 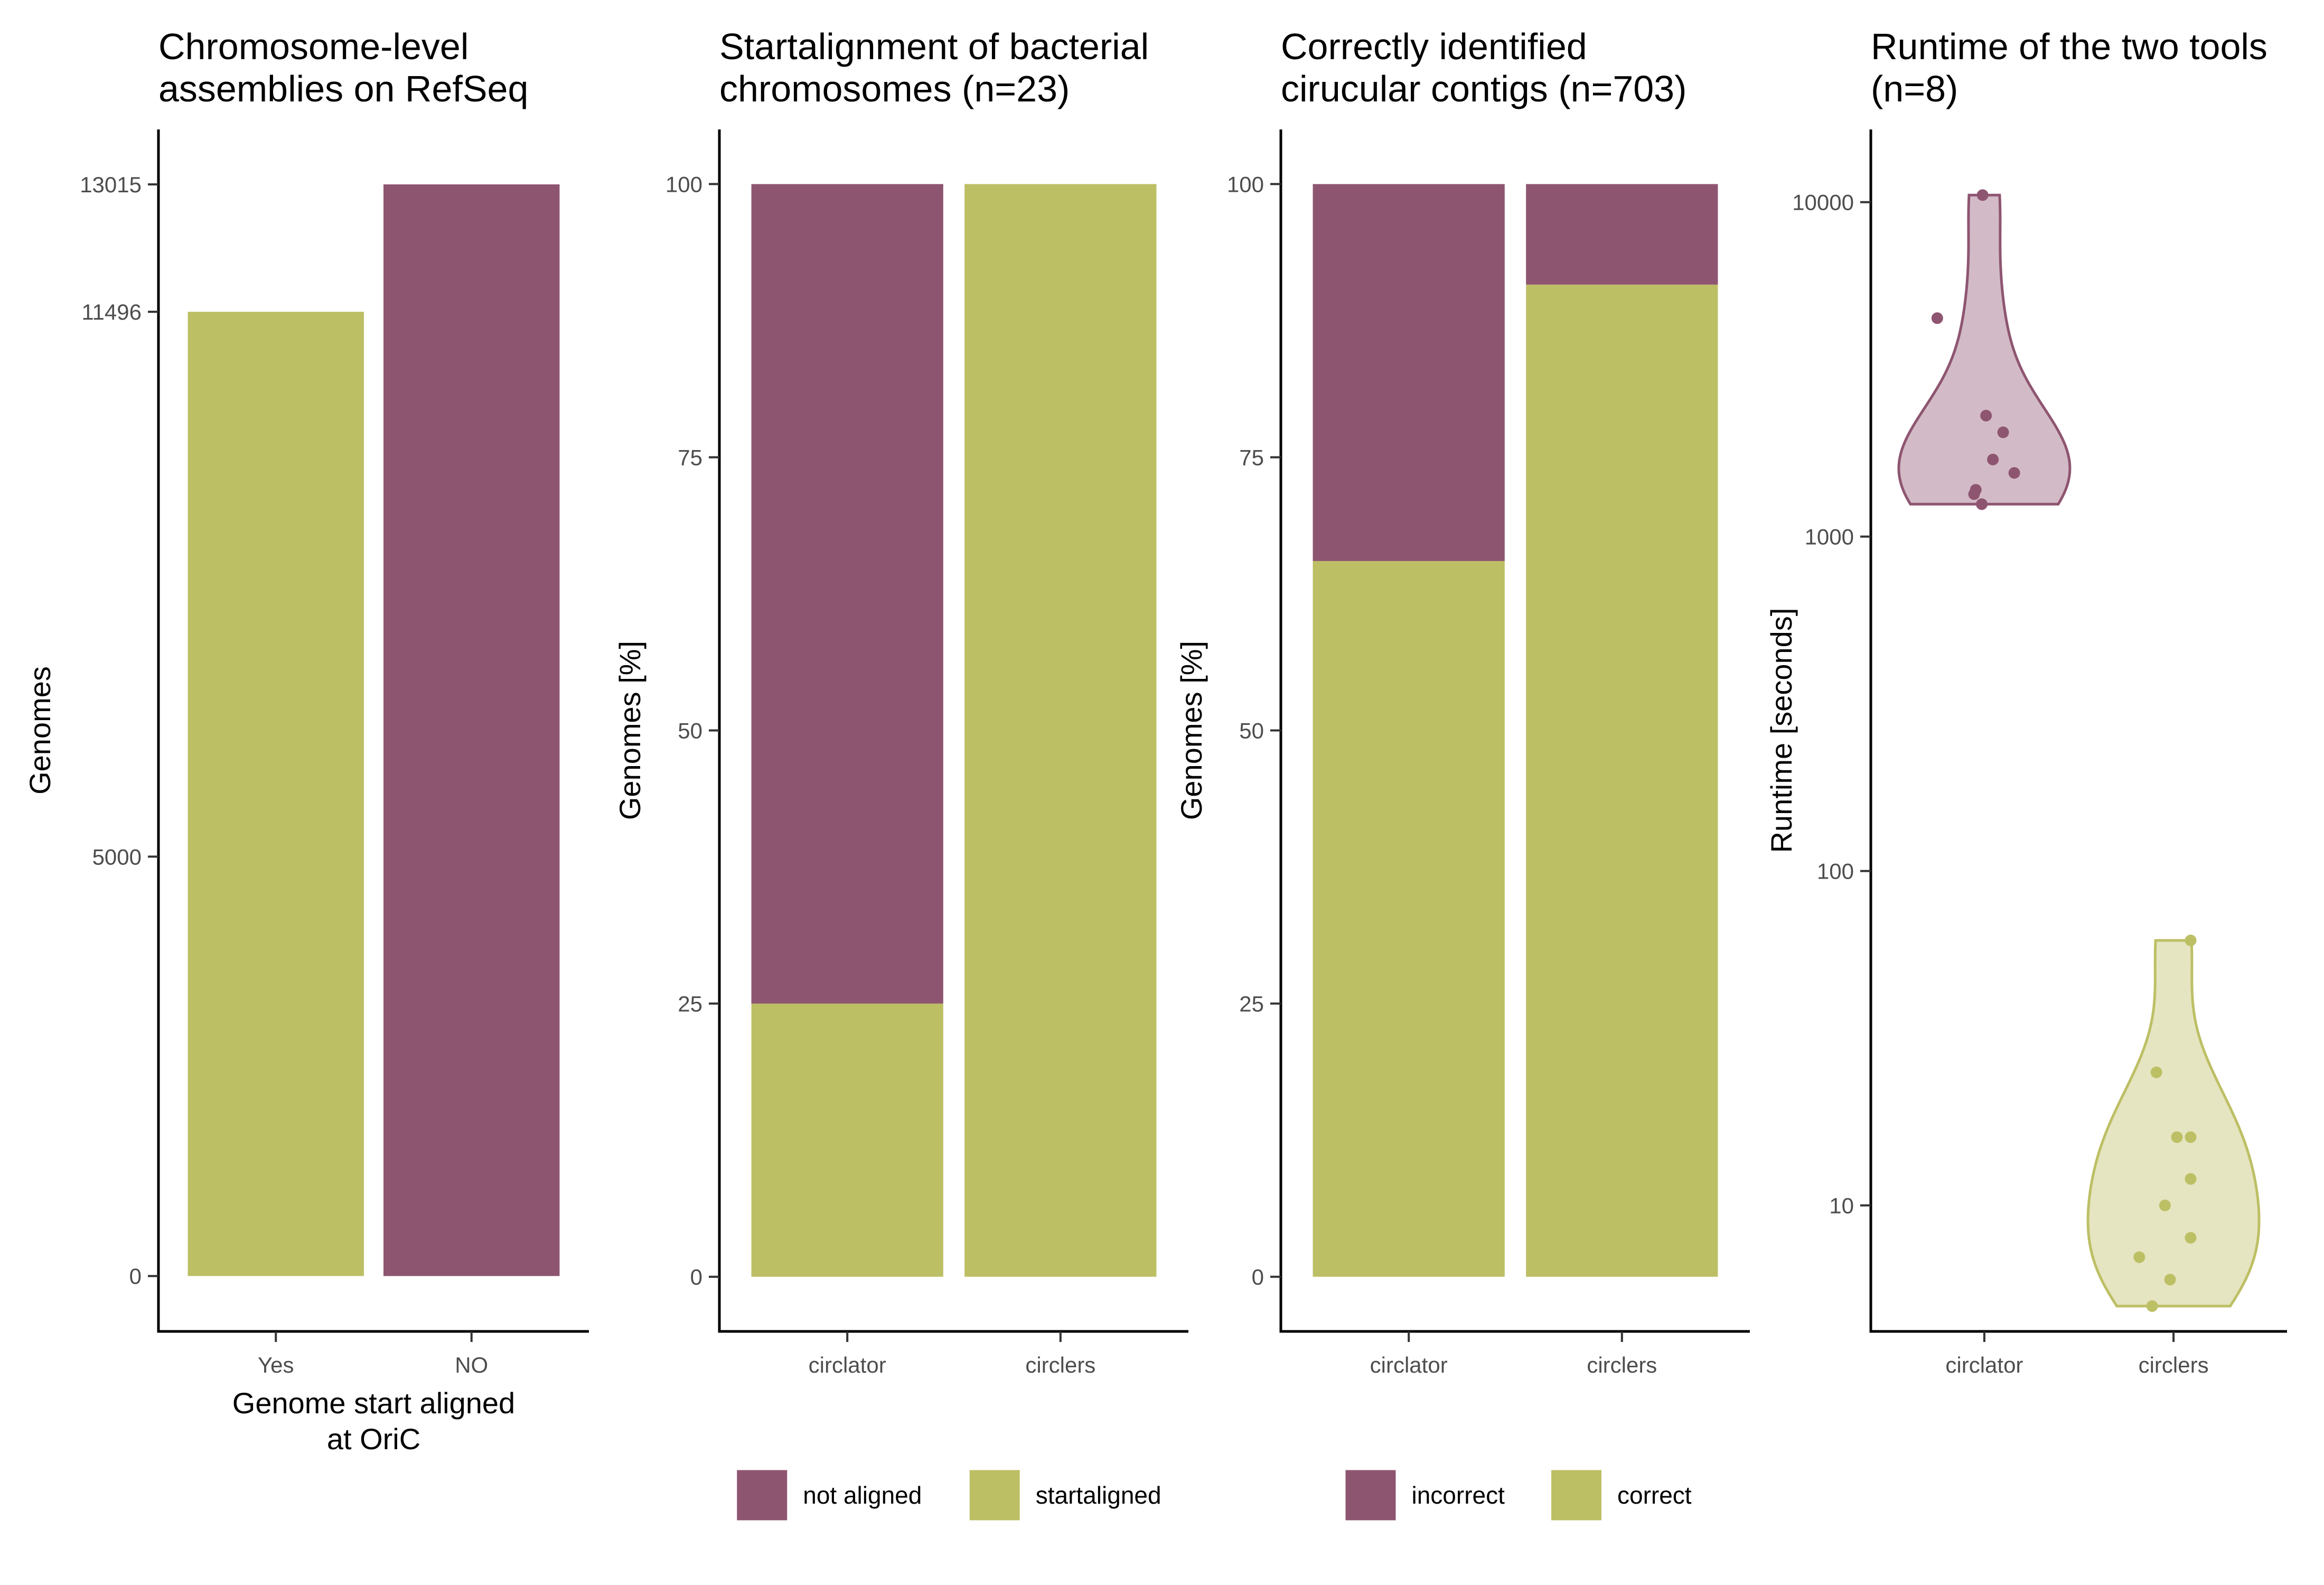 I want to click on panel-4-title-line-1: Runtime of the two tools, so click(x=2069, y=46).